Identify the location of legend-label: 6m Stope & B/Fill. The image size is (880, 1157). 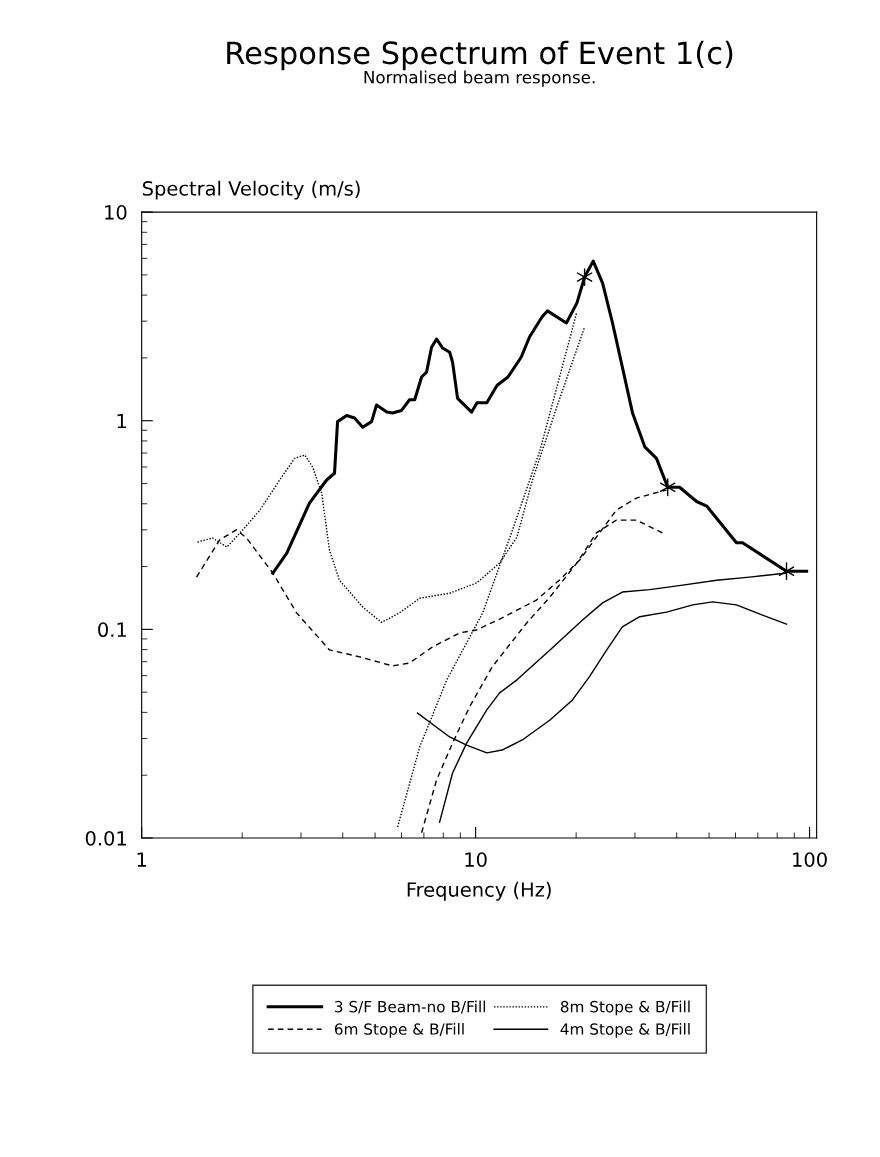
(399, 1030).